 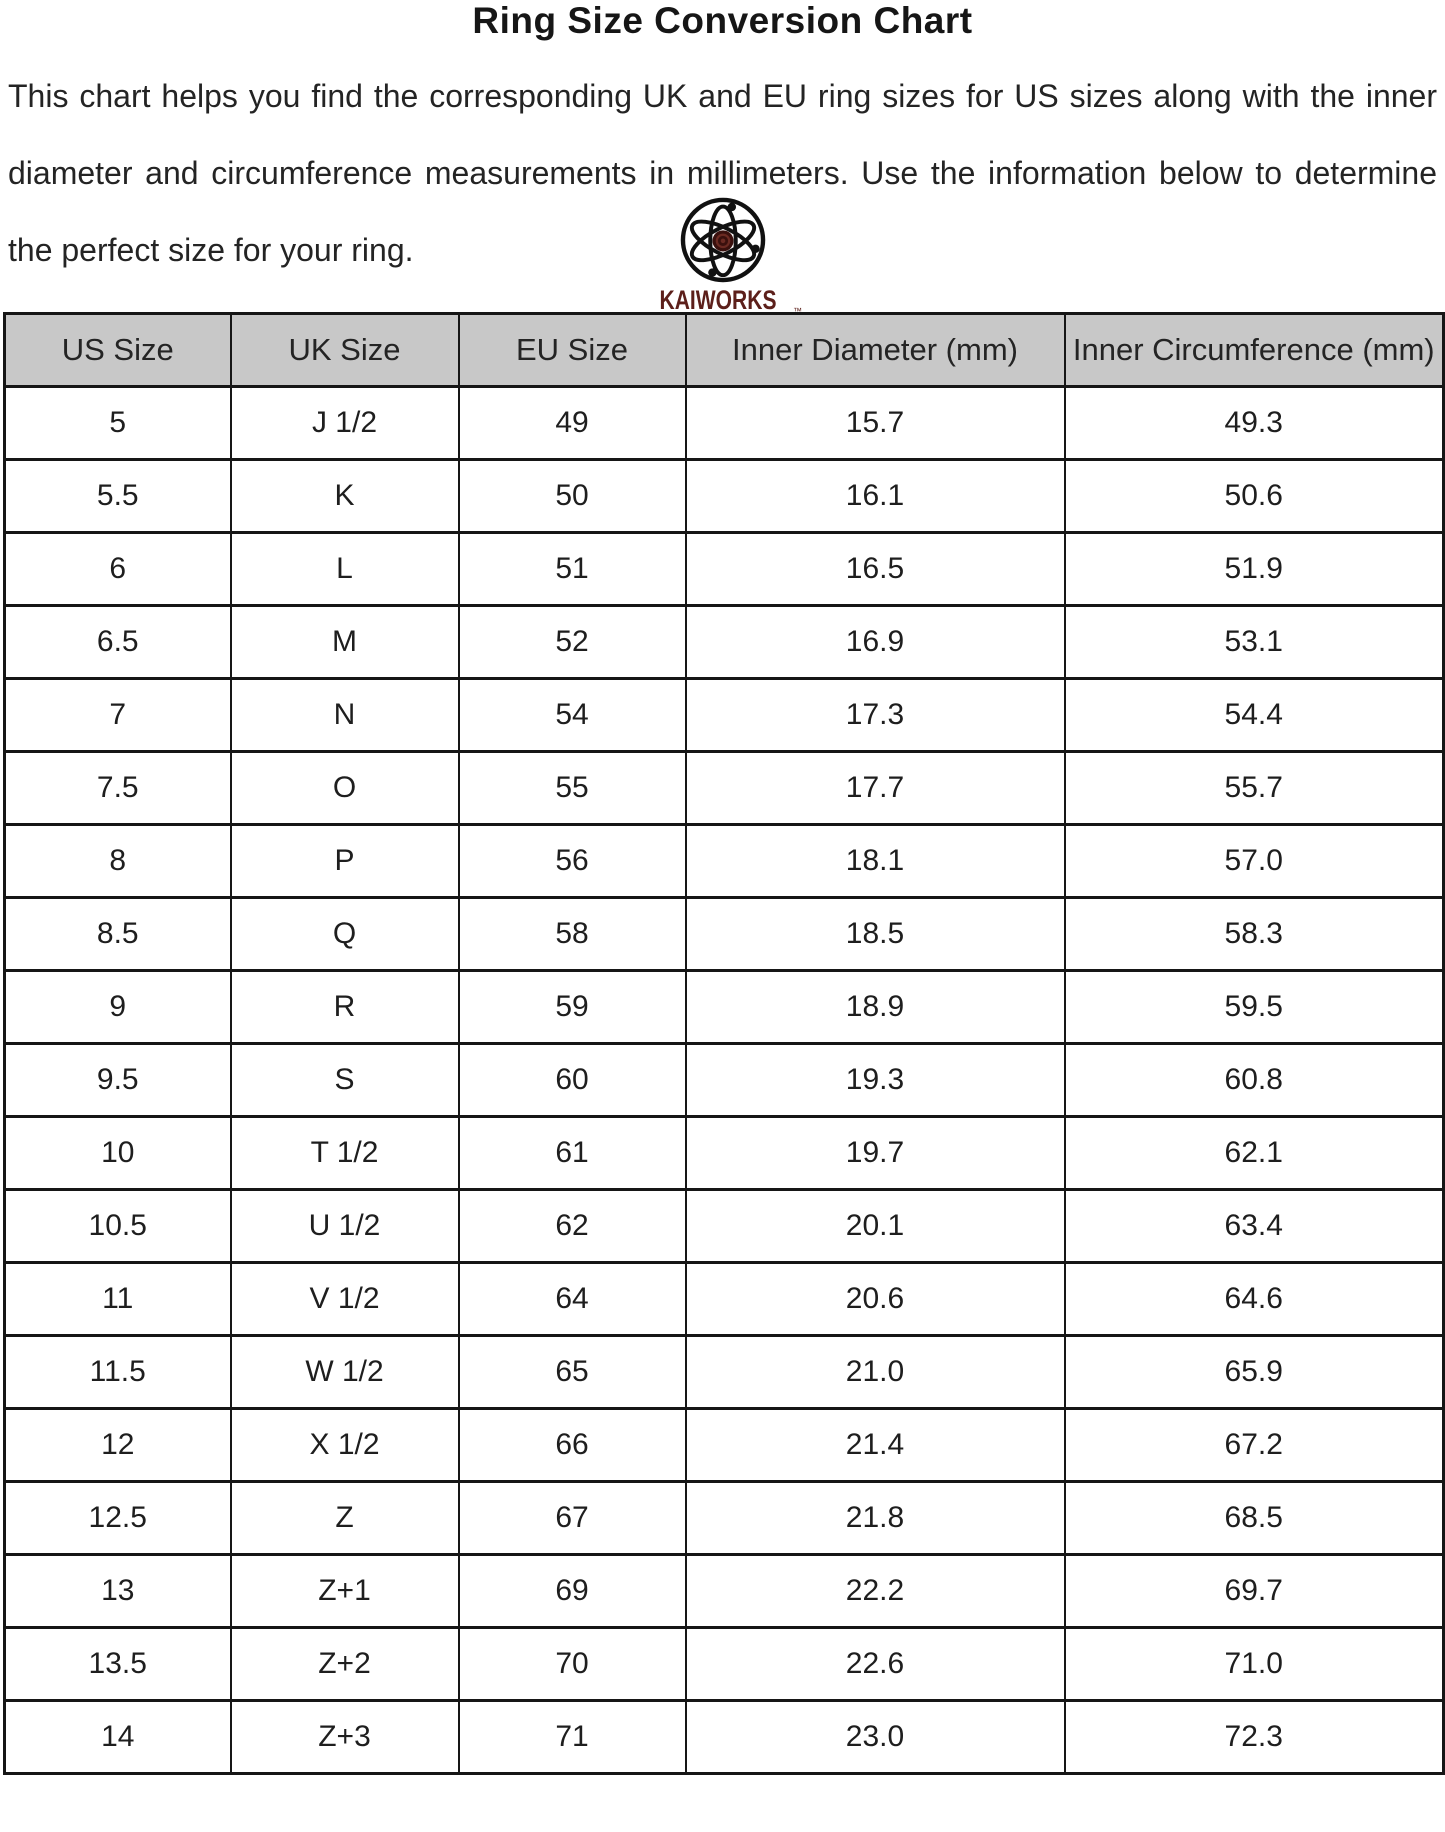 I want to click on table-cell: 51, so click(x=572, y=569).